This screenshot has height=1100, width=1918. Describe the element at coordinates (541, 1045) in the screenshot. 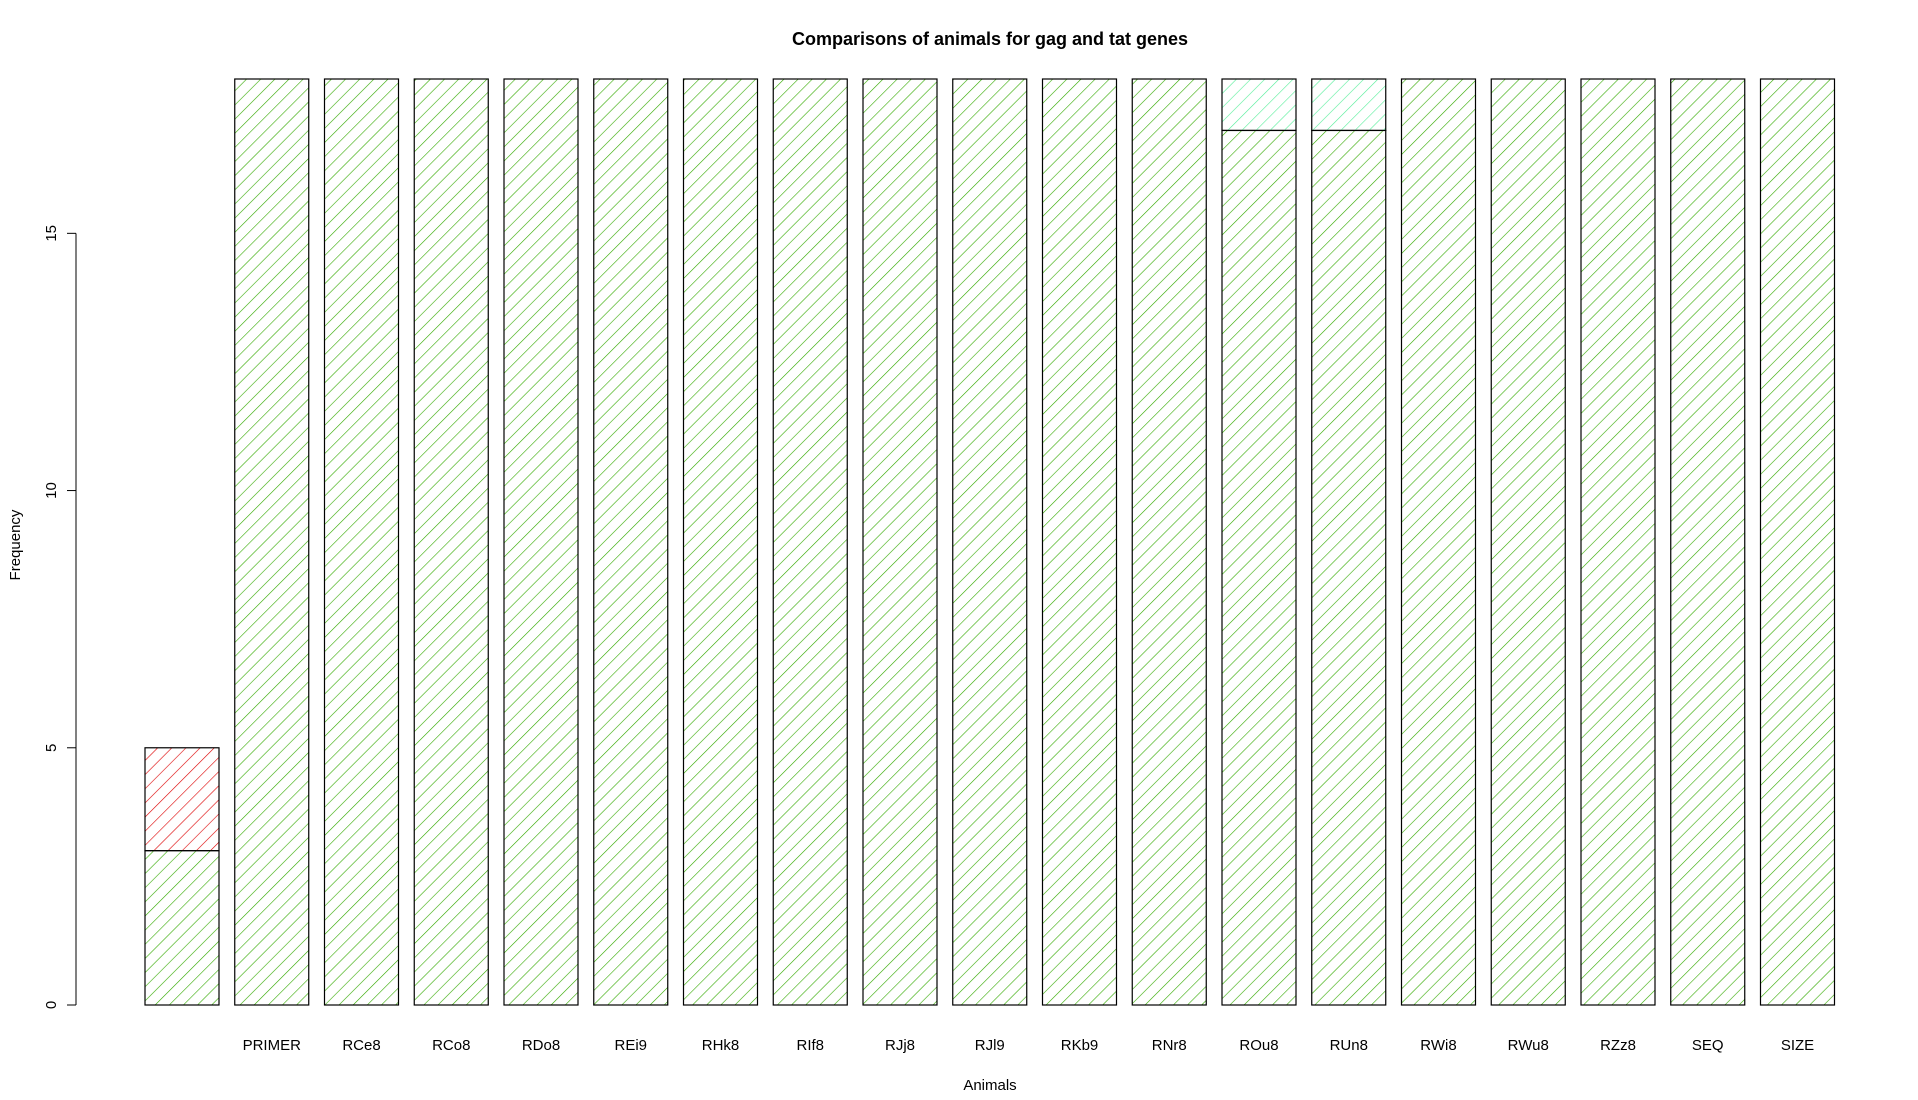

I see `x-tick-label: RDo8` at that location.